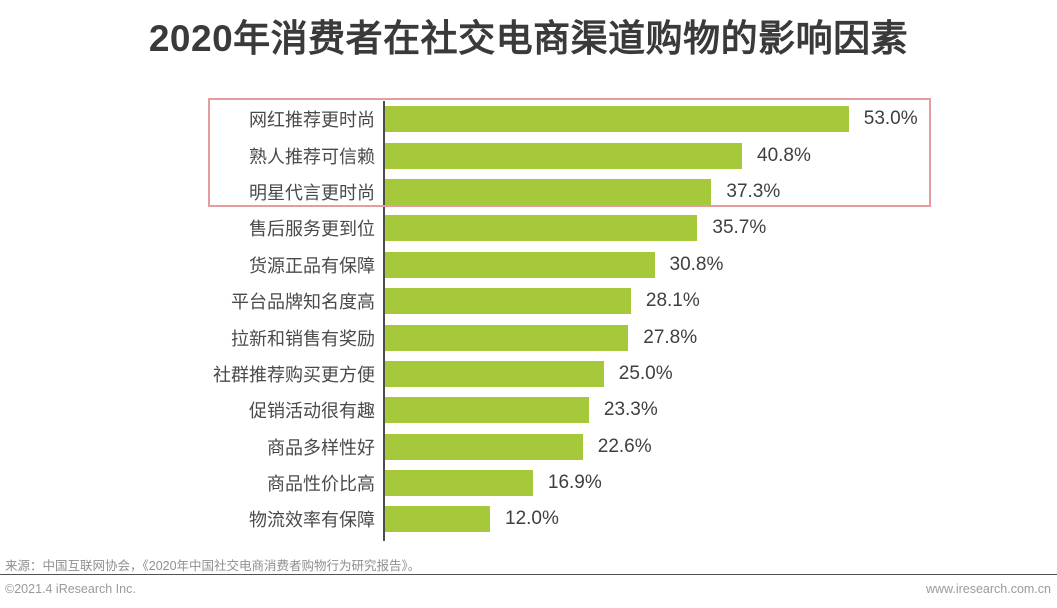 The image size is (1057, 608). What do you see at coordinates (312, 120) in the screenshot?
I see `category-label: 网红推荐更时尚` at bounding box center [312, 120].